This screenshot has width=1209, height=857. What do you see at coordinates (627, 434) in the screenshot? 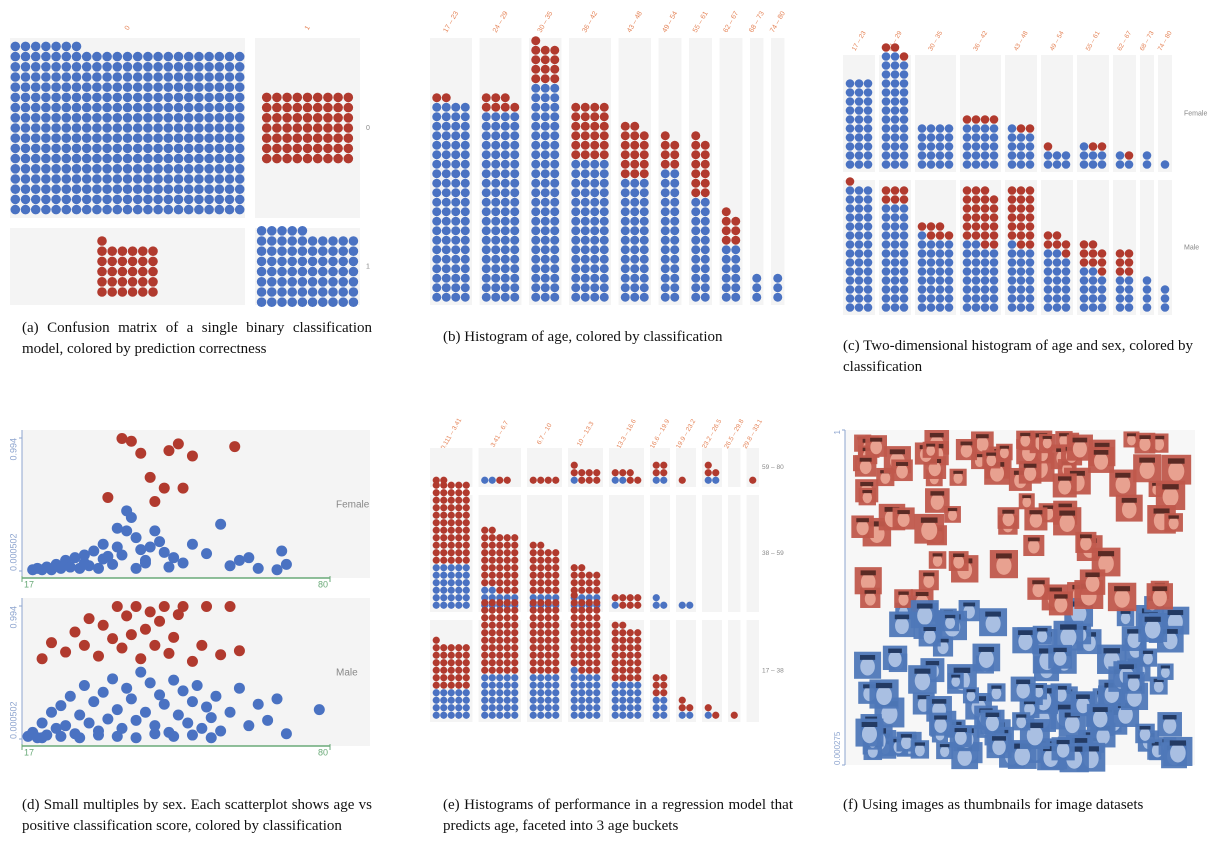
I see `bin-label: 13.3 – 16.6` at bounding box center [627, 434].